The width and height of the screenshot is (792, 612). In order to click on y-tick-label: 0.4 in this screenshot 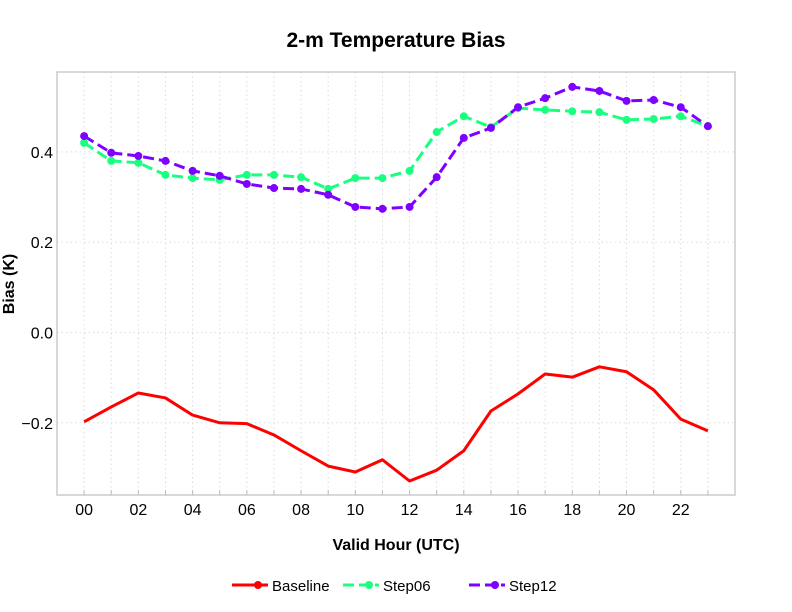, I will do `click(42, 153)`.